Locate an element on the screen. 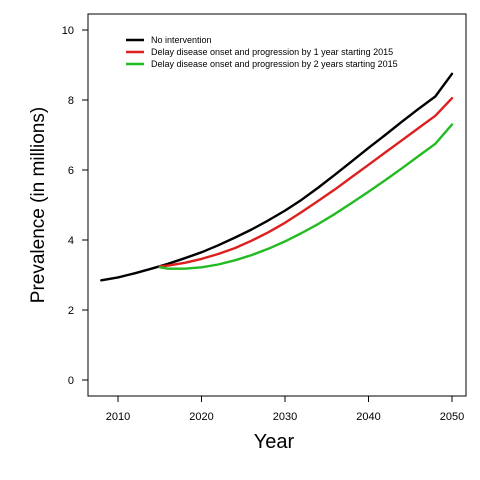 Image resolution: width=480 pixels, height=480 pixels. y-tick-label: 6 is located at coordinates (71, 171).